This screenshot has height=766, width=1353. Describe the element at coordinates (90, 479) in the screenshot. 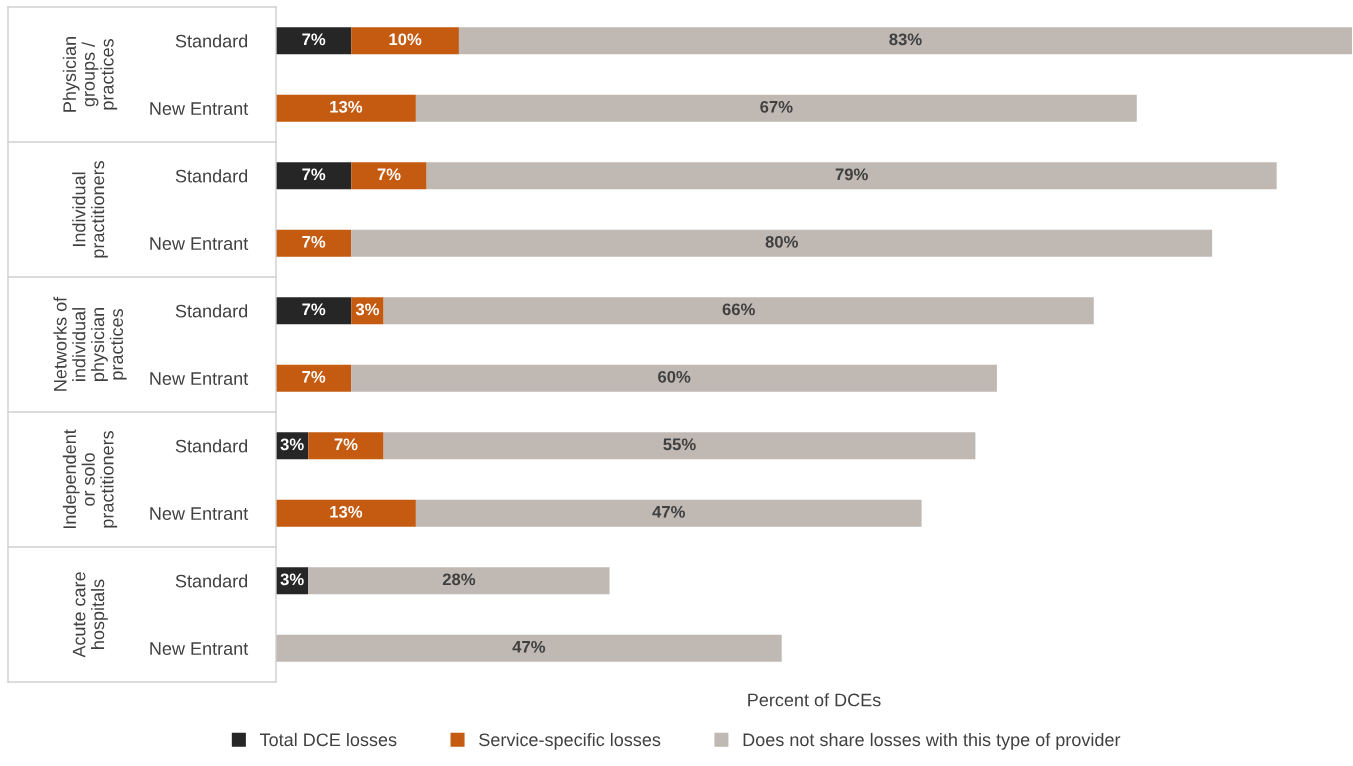

I see `text: Independent or solo practitioners` at that location.